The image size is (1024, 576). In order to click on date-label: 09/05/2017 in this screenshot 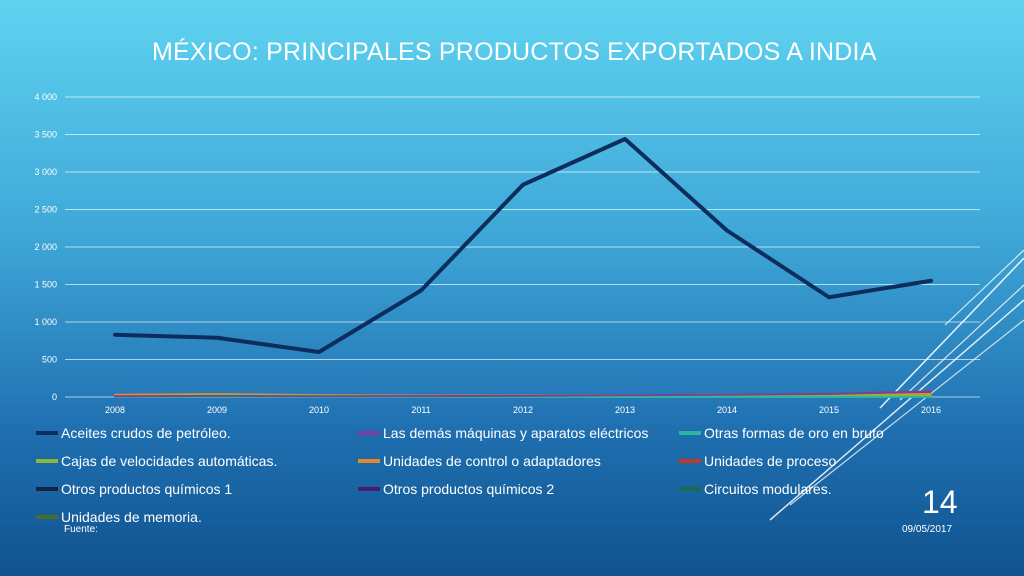, I will do `click(927, 529)`.